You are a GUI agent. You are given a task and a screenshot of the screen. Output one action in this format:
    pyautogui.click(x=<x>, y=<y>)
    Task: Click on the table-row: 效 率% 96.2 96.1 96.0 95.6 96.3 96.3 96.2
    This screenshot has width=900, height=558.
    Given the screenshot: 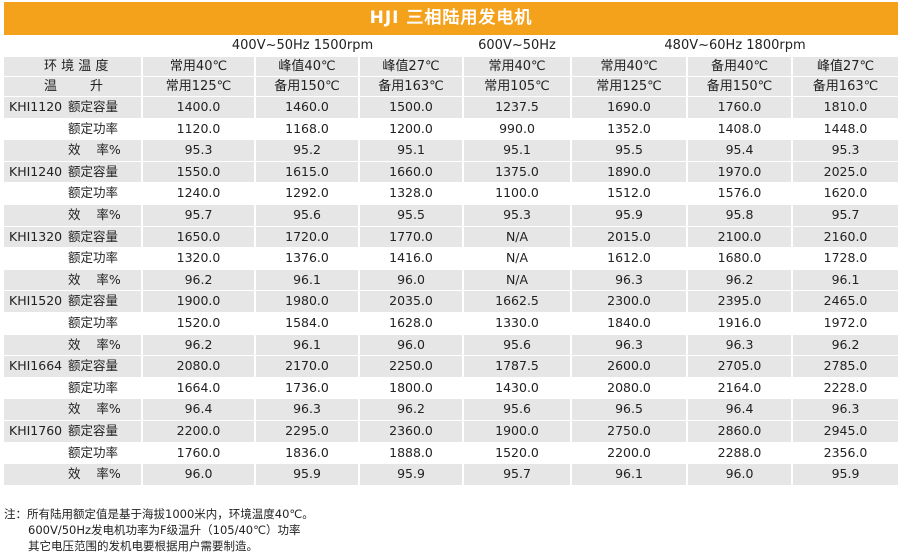 What is the action you would take?
    pyautogui.click(x=451, y=345)
    